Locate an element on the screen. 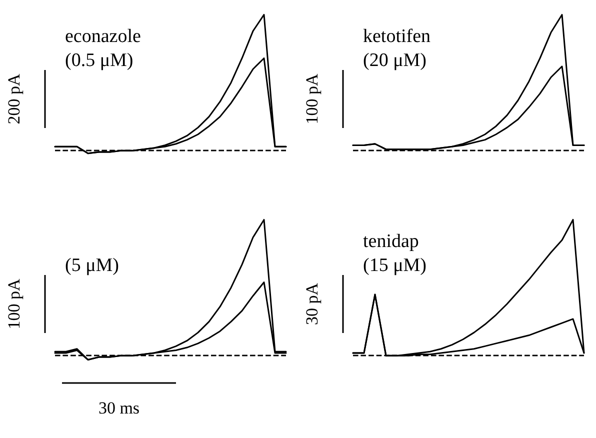 This screenshot has width=596, height=438. text: ketotifen is located at coordinates (397, 36).